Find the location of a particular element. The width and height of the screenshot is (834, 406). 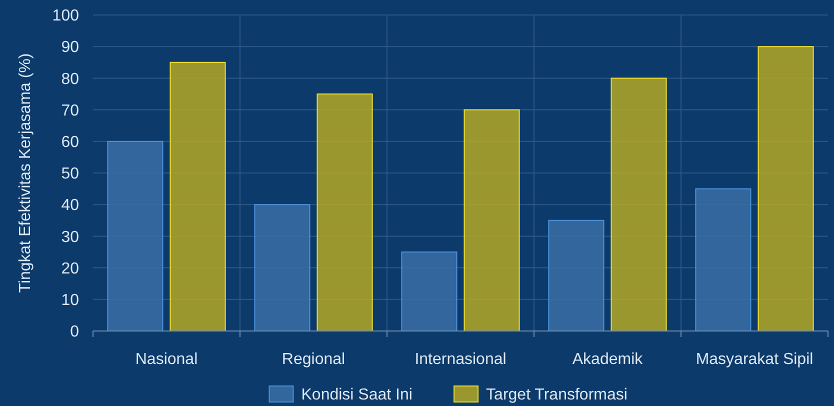

y-tick-label: 70 is located at coordinates (70, 111).